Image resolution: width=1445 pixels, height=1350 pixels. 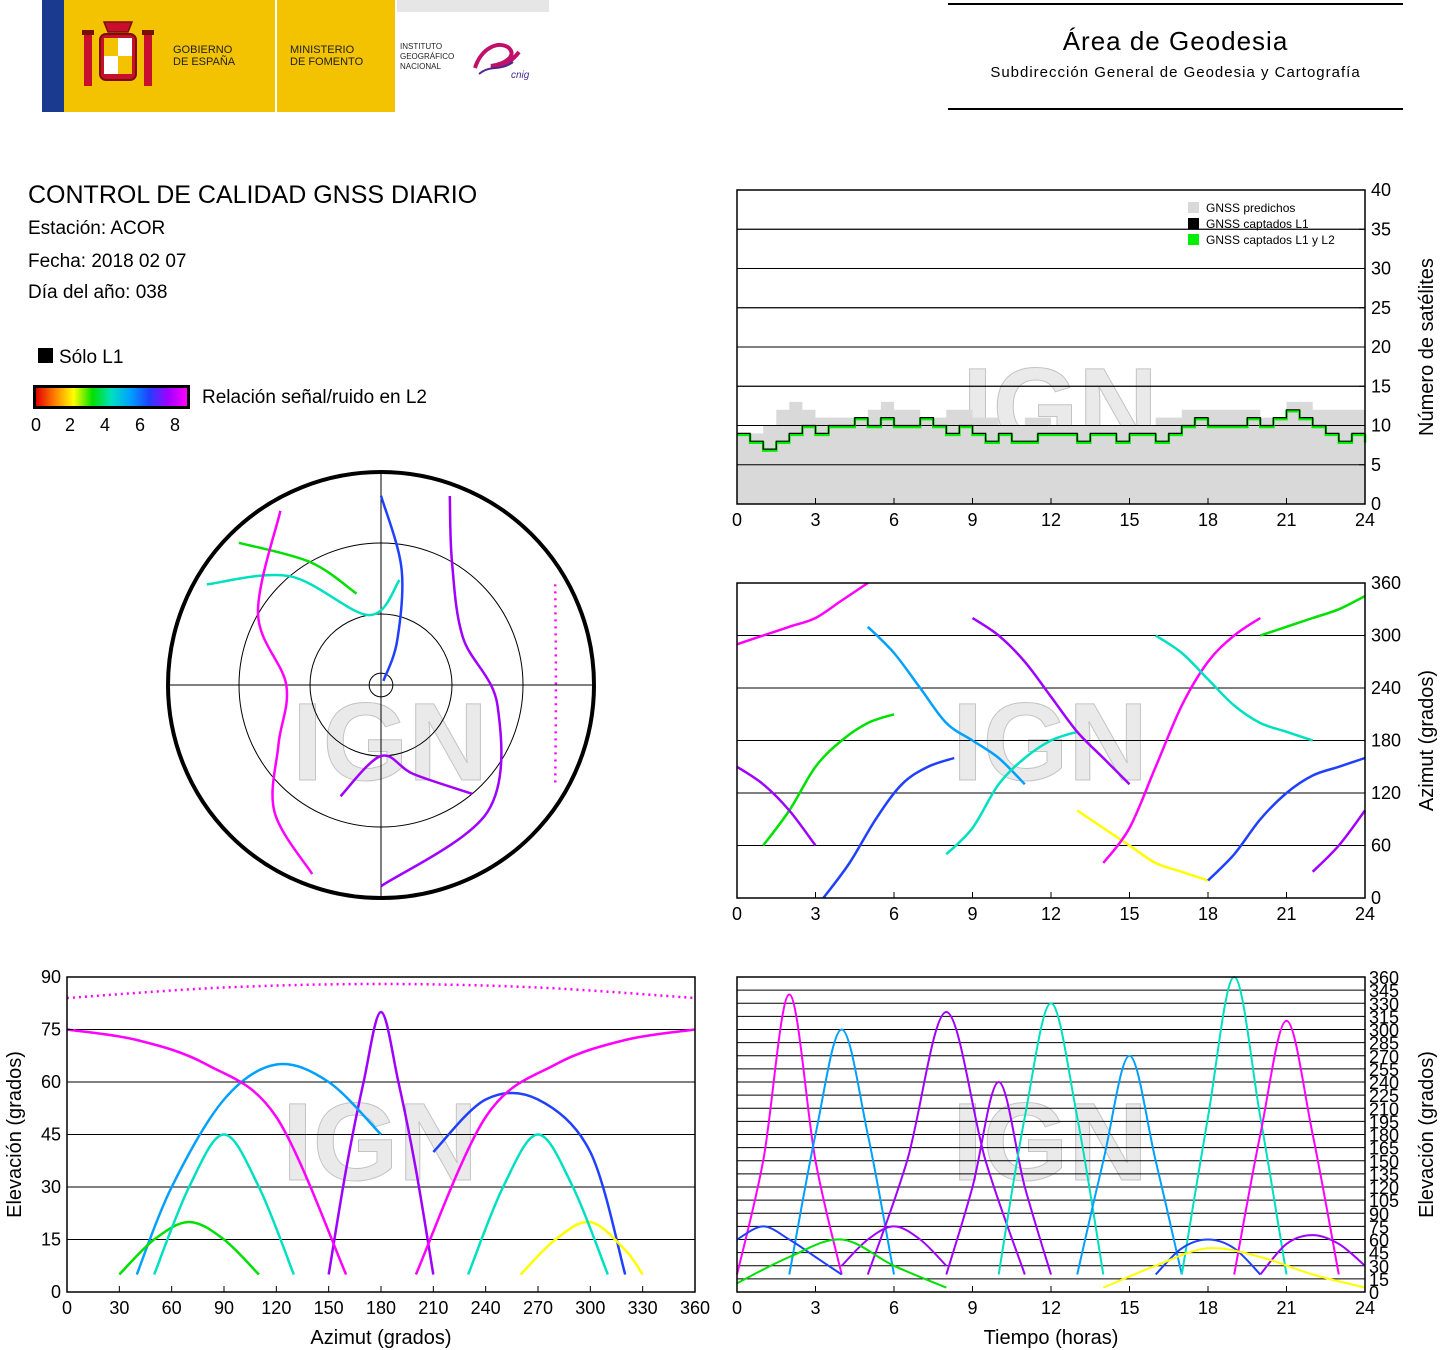 What do you see at coordinates (643, 1308) in the screenshot?
I see `x-tick-label: 330` at bounding box center [643, 1308].